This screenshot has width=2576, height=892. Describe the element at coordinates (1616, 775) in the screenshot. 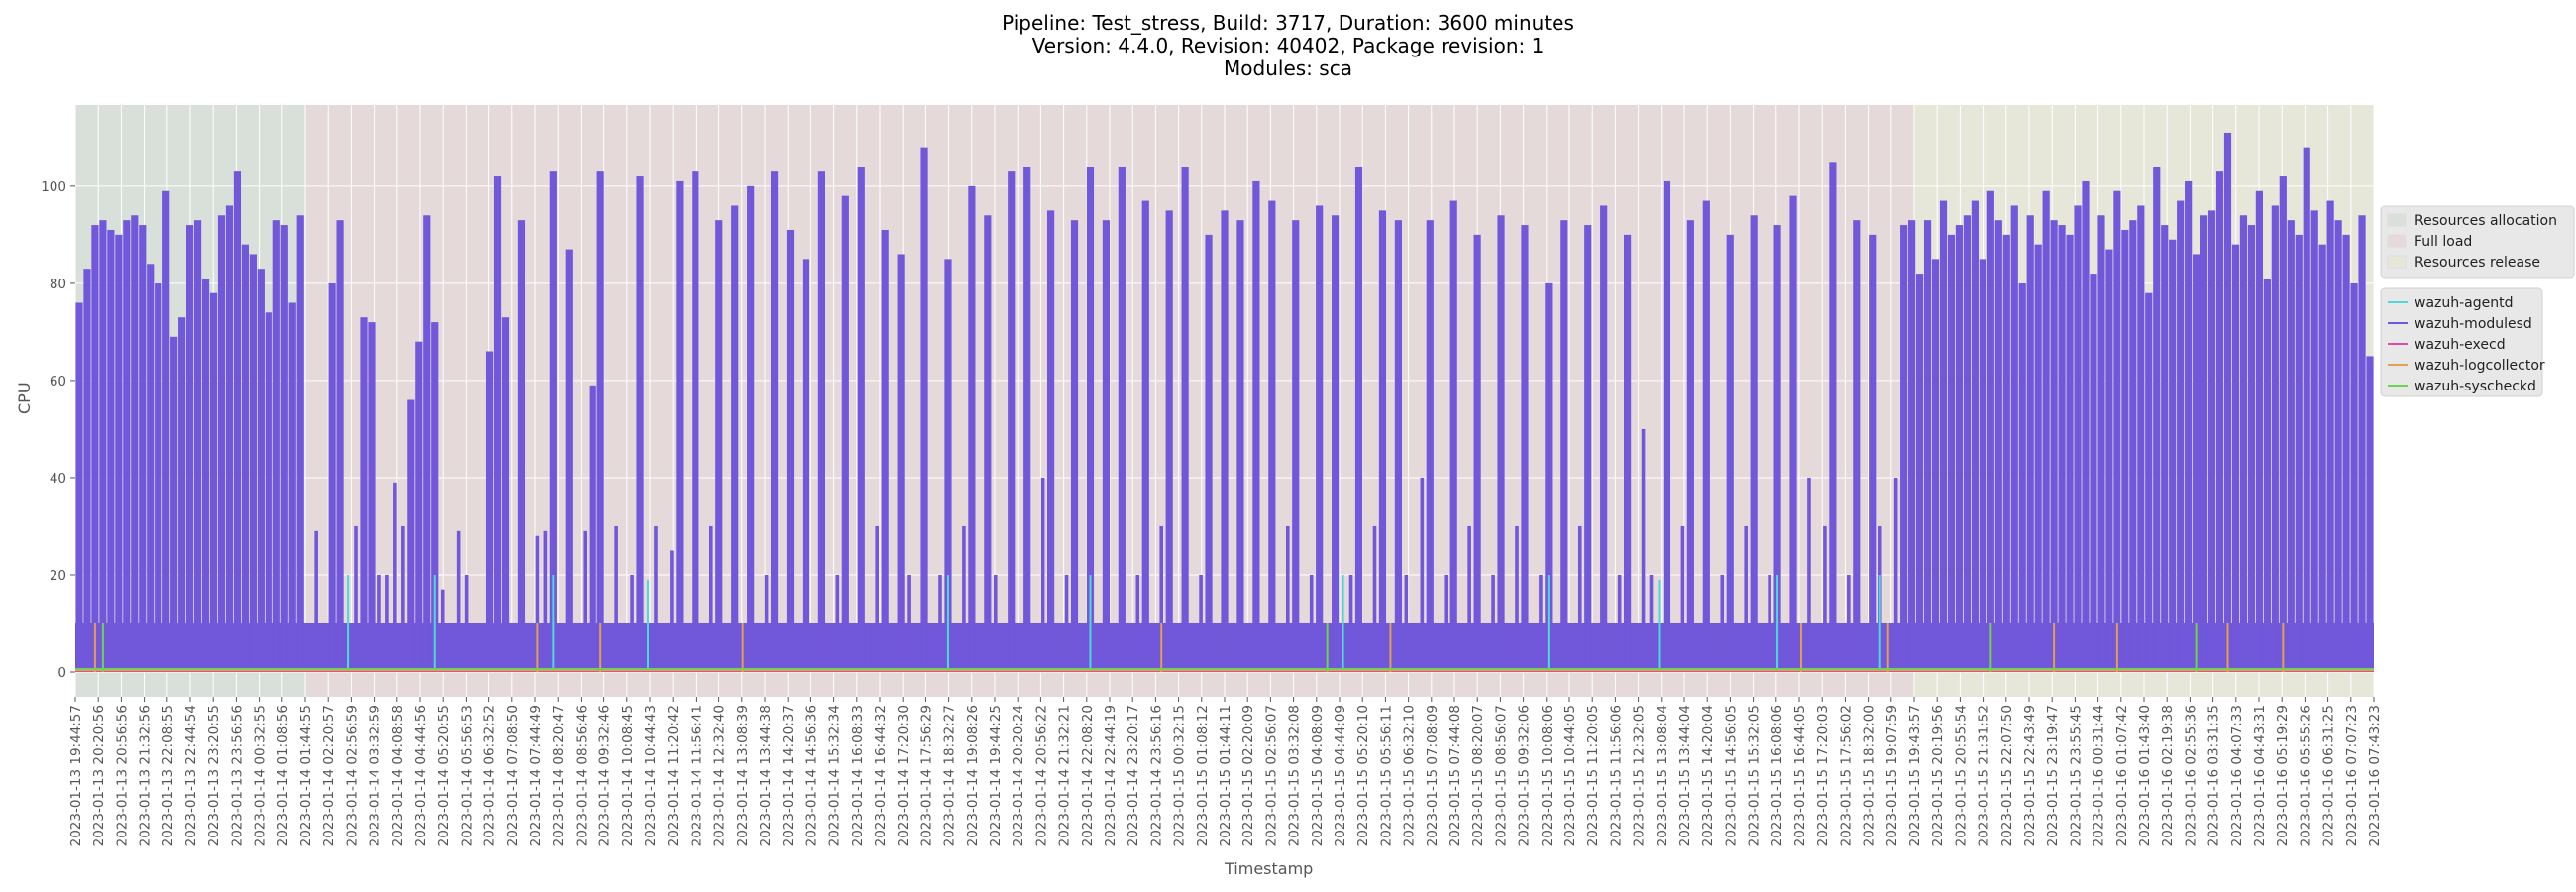

I see `x-tick-label: 2023-01-15 11:56:06` at that location.